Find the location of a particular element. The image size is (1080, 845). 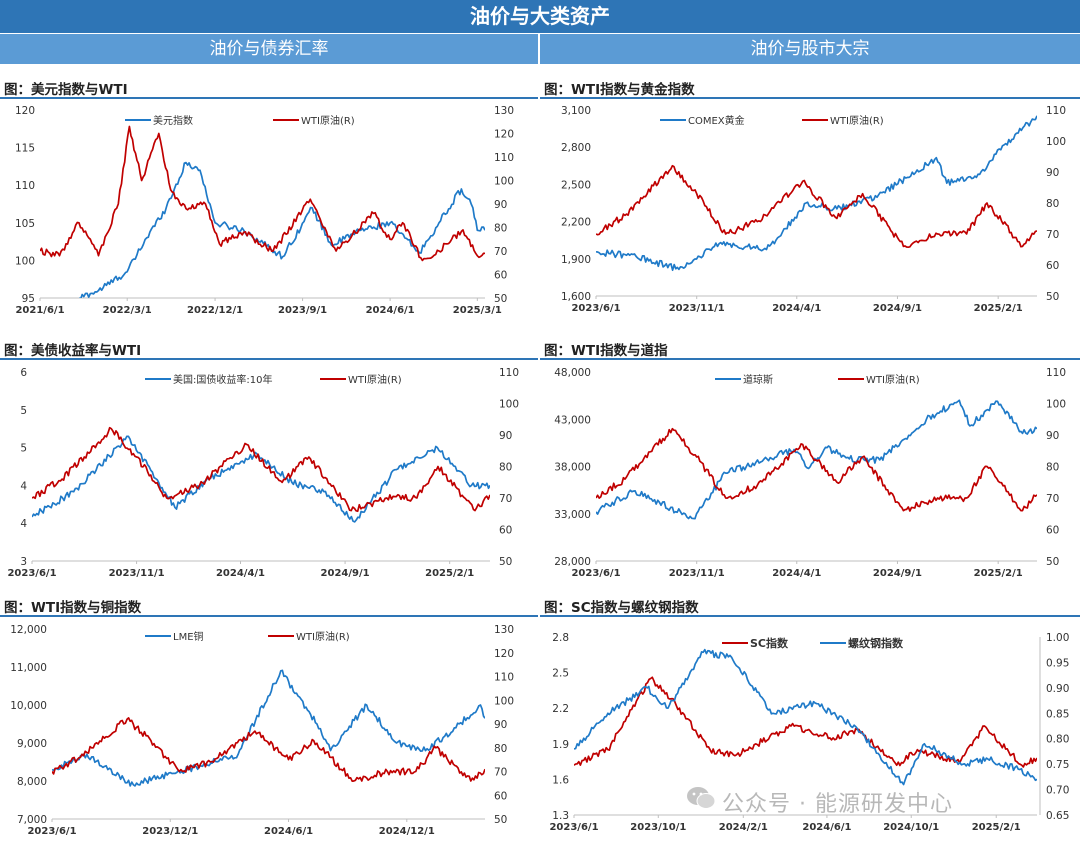

y-left-tick-label: 2.2 is located at coordinates (560, 709).